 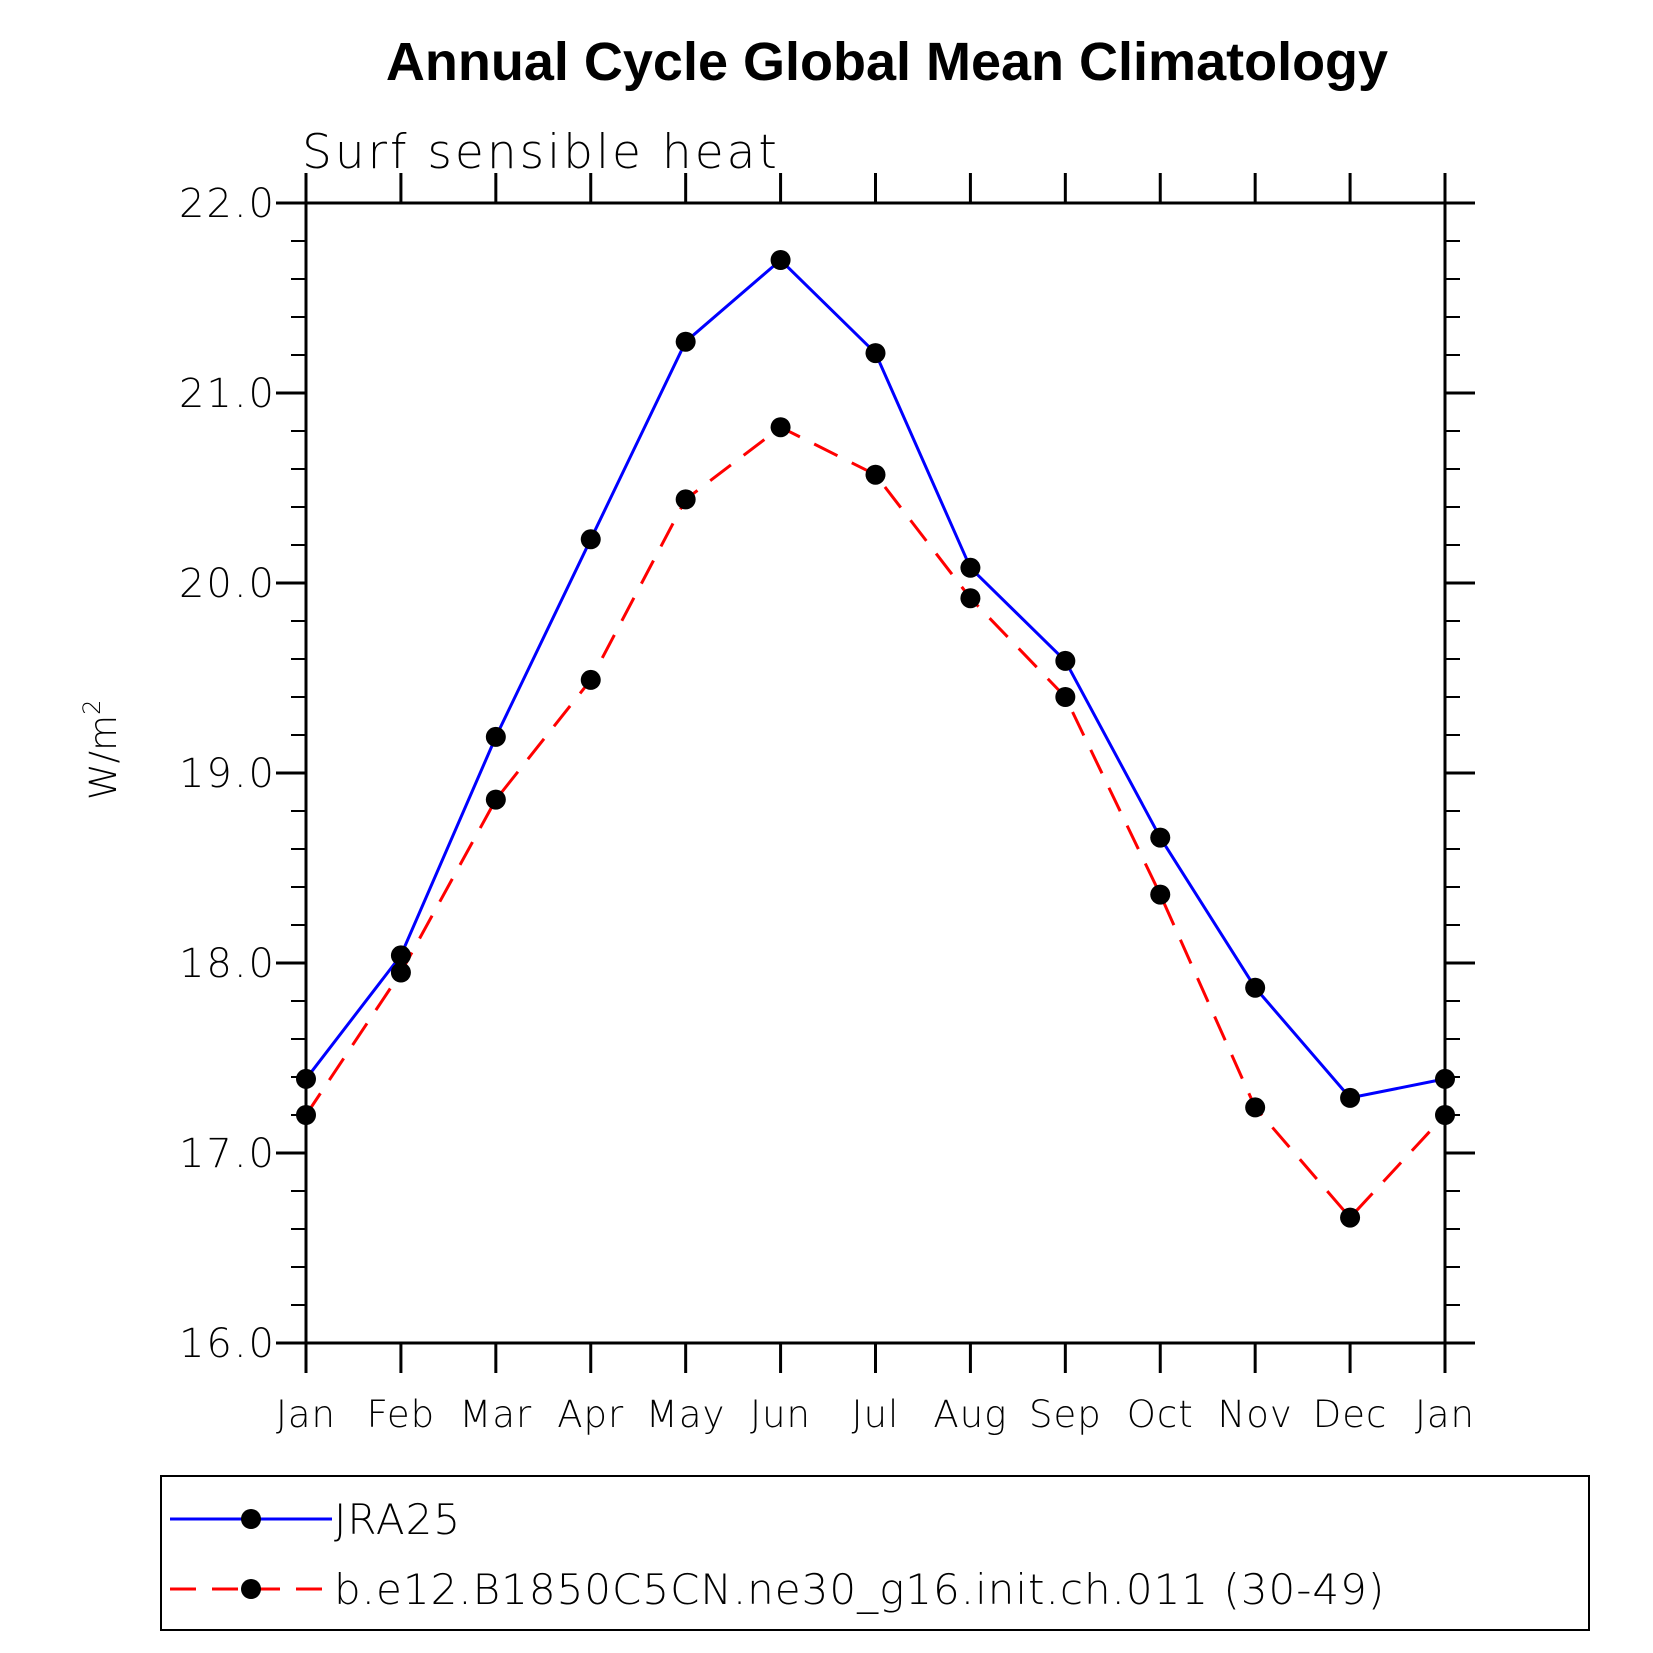 What do you see at coordinates (1350, 1414) in the screenshot?
I see `x-tick-label: Dec` at bounding box center [1350, 1414].